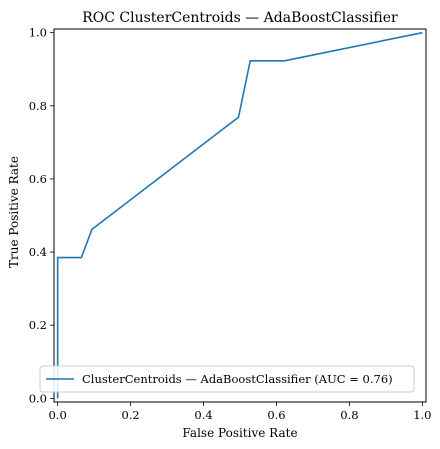  What do you see at coordinates (239, 433) in the screenshot?
I see `x-axis-label: False Positive Rate` at bounding box center [239, 433].